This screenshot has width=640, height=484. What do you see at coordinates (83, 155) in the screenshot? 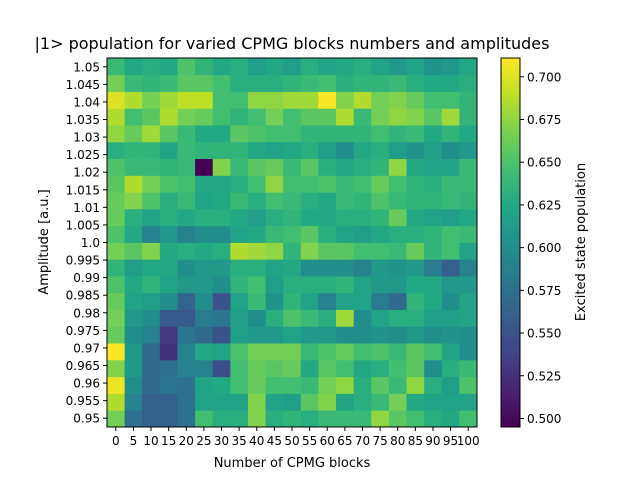
I see `y-tick-label: 1.025` at bounding box center [83, 155].